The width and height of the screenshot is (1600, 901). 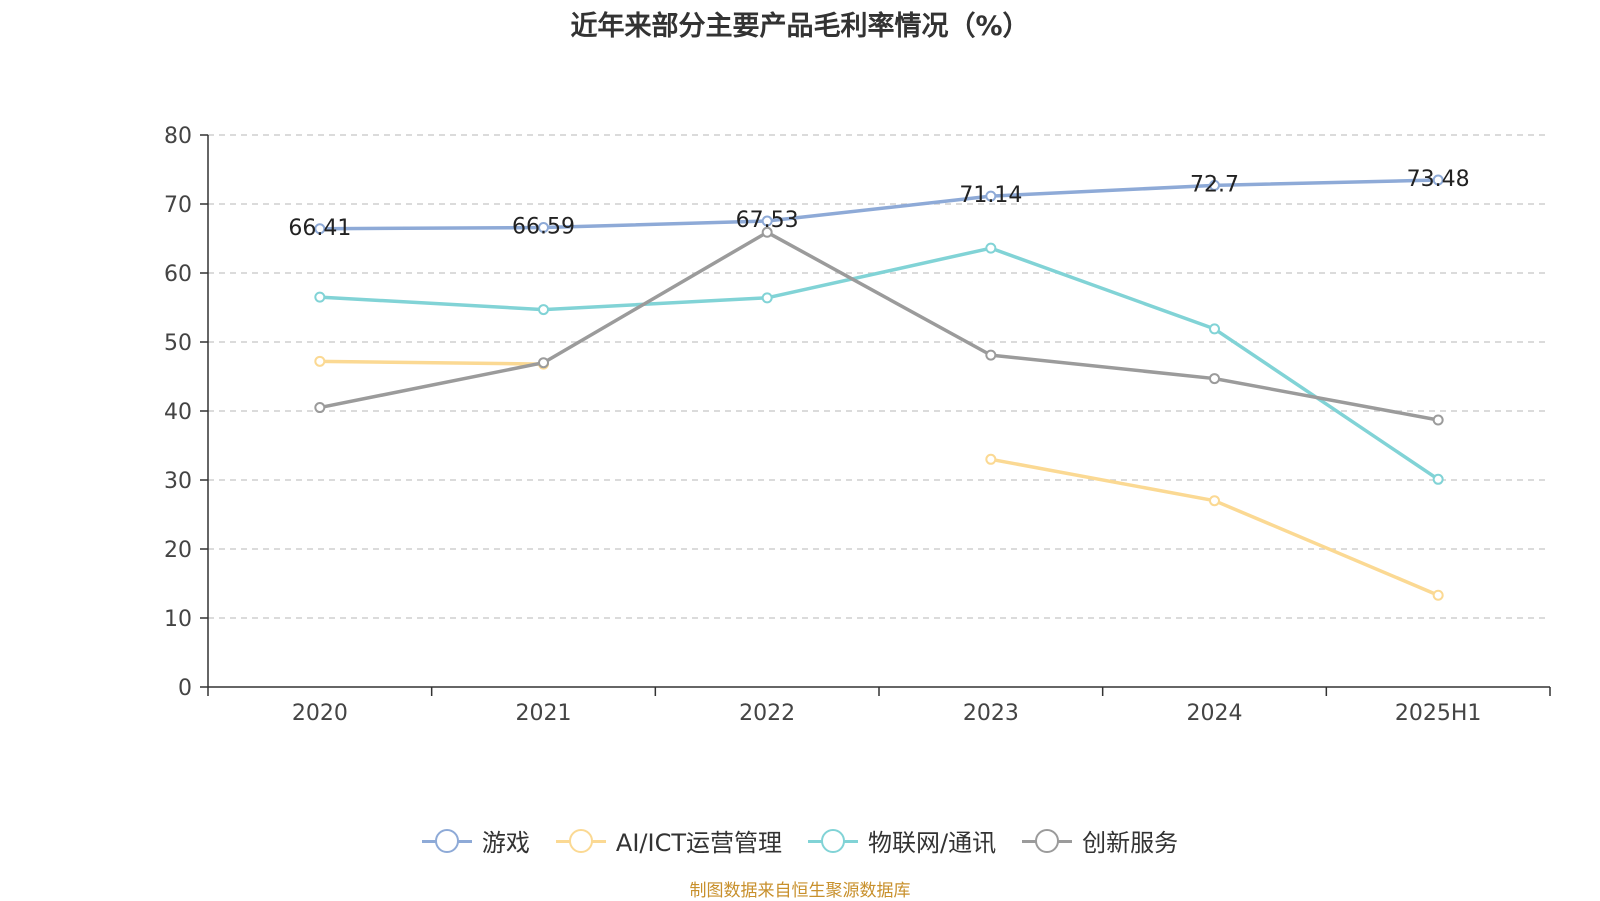 I want to click on point-2-2023, so click(x=991, y=248).